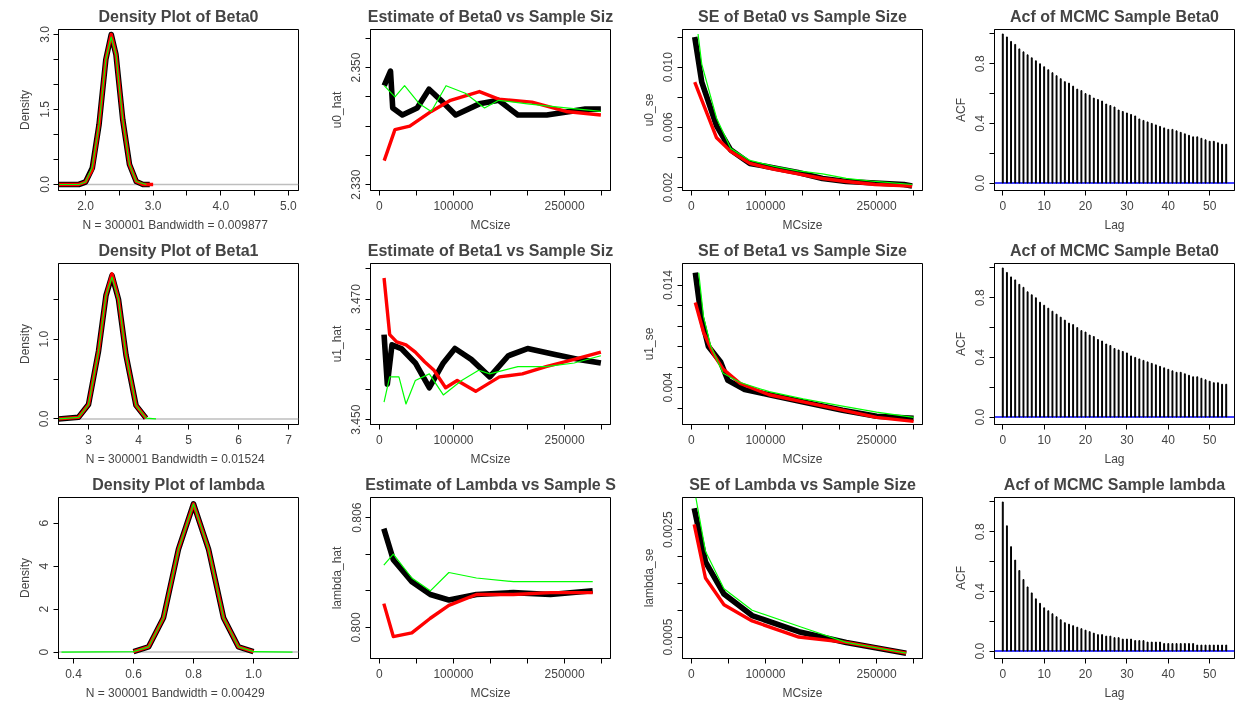  What do you see at coordinates (356, 419) in the screenshot?
I see `y-tick-label: 3.450` at bounding box center [356, 419].